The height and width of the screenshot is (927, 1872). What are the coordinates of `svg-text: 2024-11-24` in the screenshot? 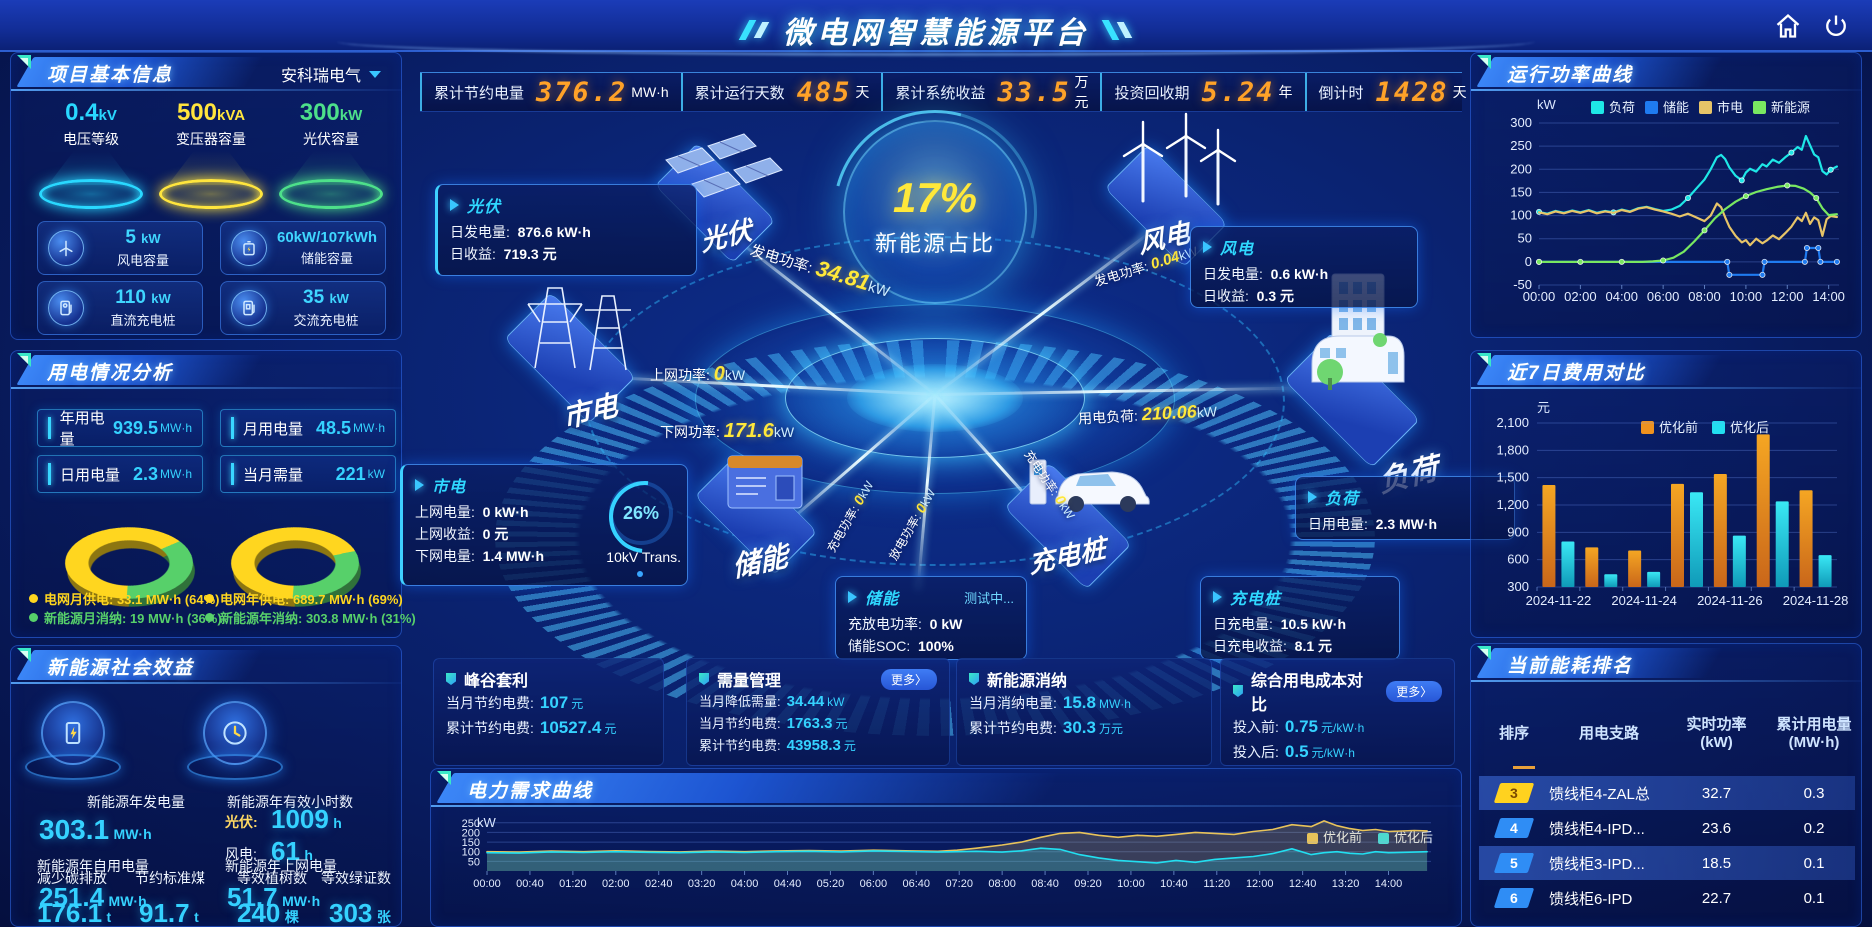 It's located at (1644, 600).